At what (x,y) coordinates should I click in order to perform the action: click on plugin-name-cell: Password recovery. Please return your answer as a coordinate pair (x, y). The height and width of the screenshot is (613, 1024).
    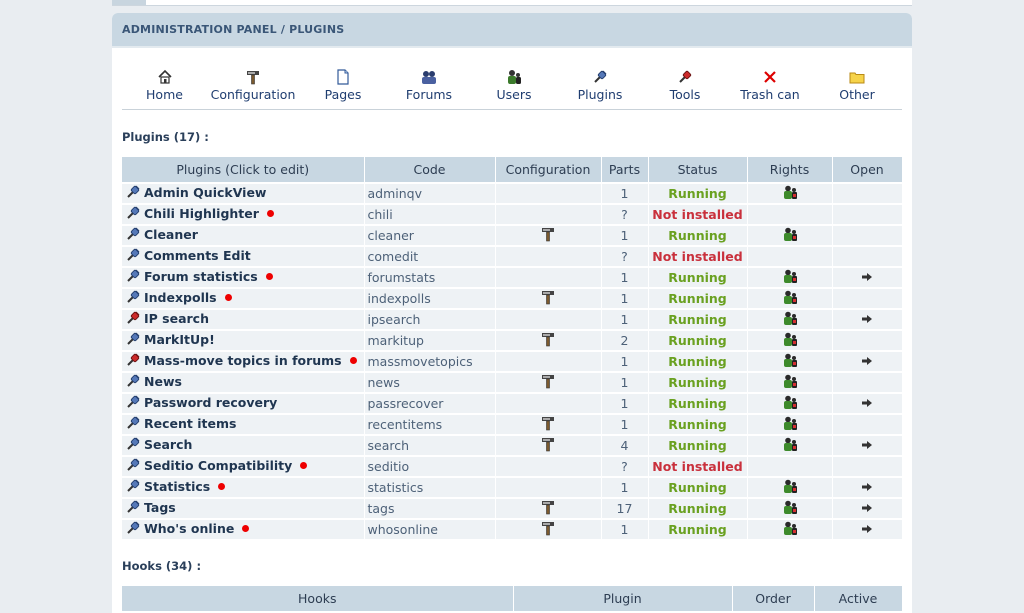
    Looking at the image, I should click on (243, 404).